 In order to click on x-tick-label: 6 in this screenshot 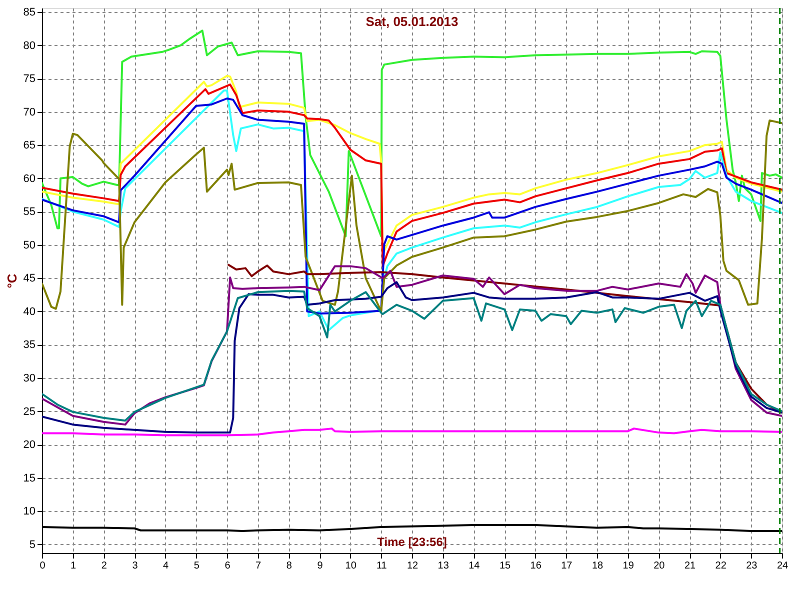, I will do `click(227, 566)`.